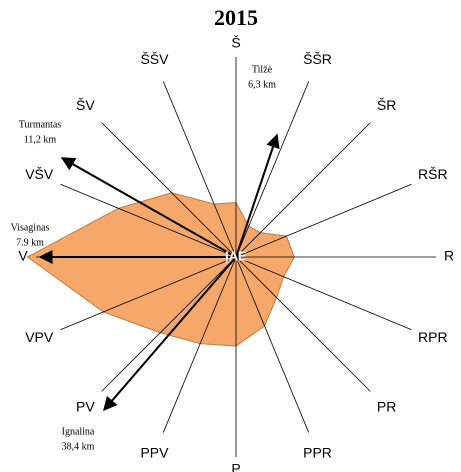  What do you see at coordinates (85, 406) in the screenshot?
I see `direction-label: PV` at bounding box center [85, 406].